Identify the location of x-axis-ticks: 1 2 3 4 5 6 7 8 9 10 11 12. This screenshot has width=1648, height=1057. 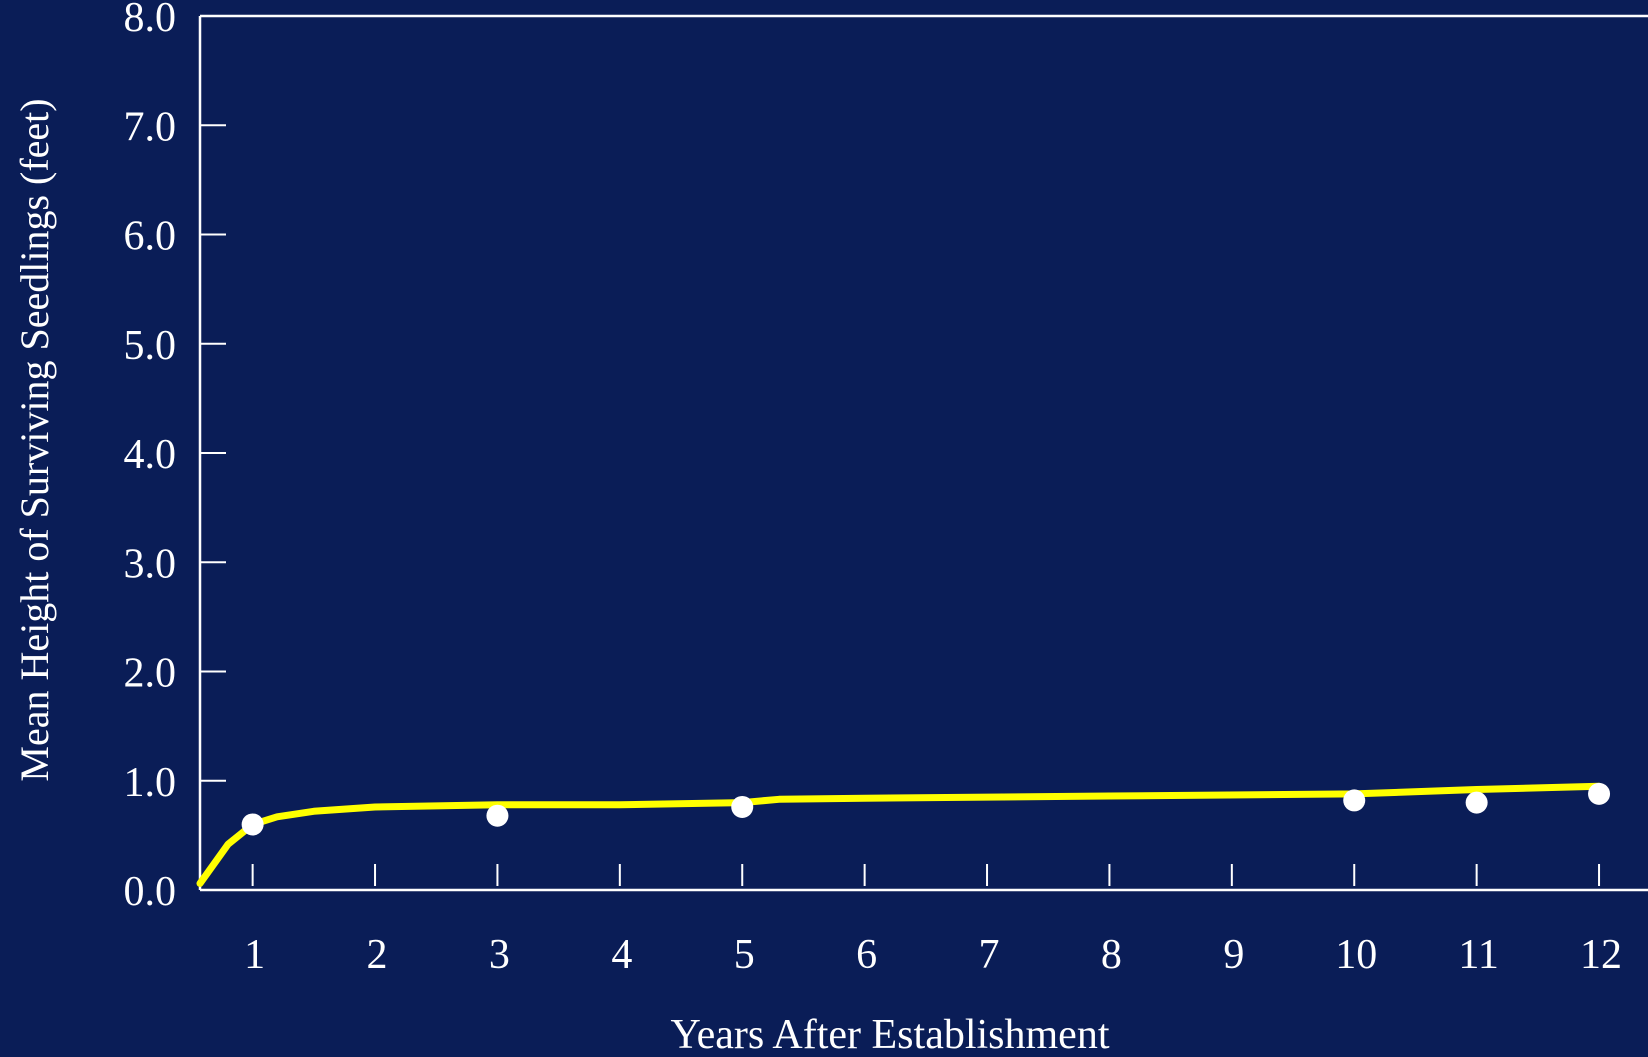
(933, 921).